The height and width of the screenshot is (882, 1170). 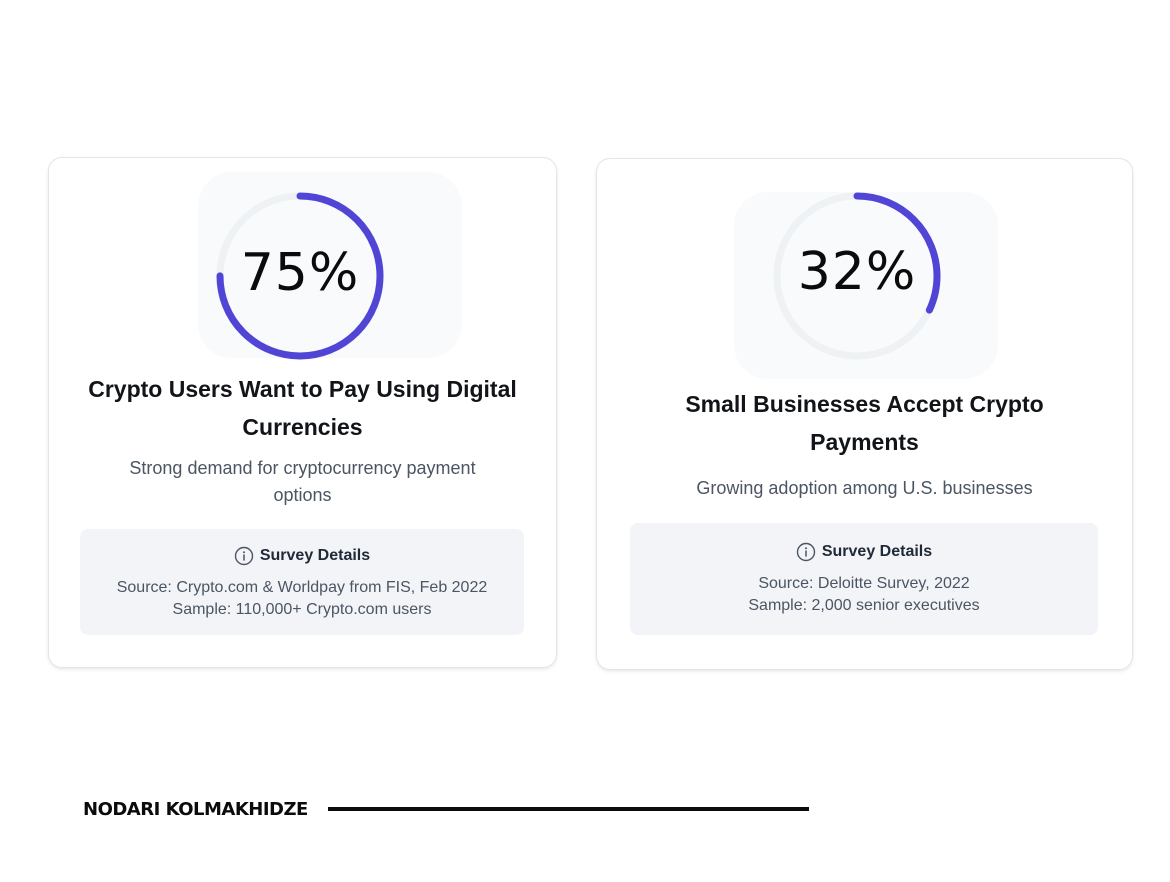 What do you see at coordinates (864, 605) in the screenshot?
I see `survey-sample: Sample: 2,000 senior executives` at bounding box center [864, 605].